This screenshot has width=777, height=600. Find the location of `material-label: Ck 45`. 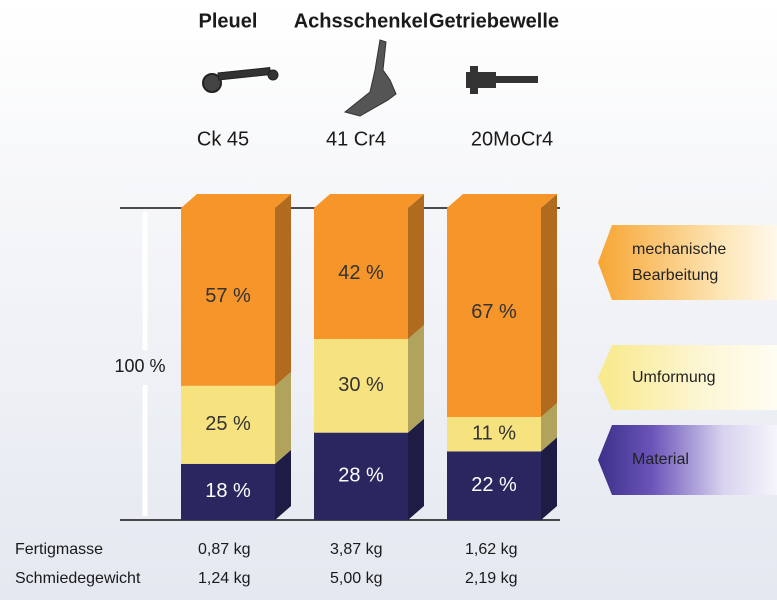

material-label: Ck 45 is located at coordinates (223, 139).